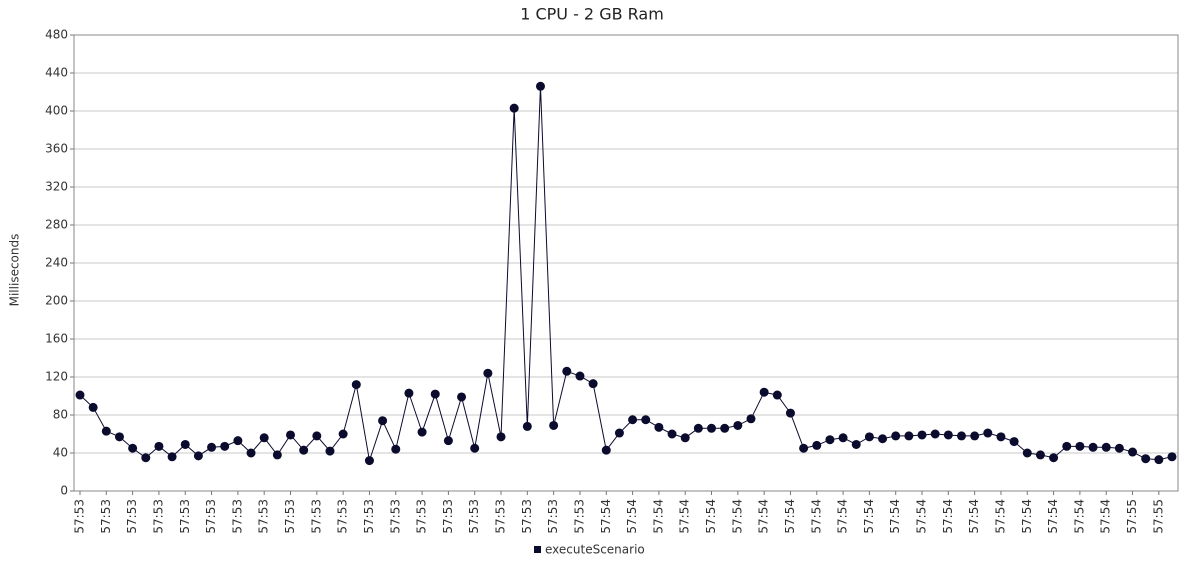  Describe the element at coordinates (56, 111) in the screenshot. I see `y-tick-label: 400` at that location.